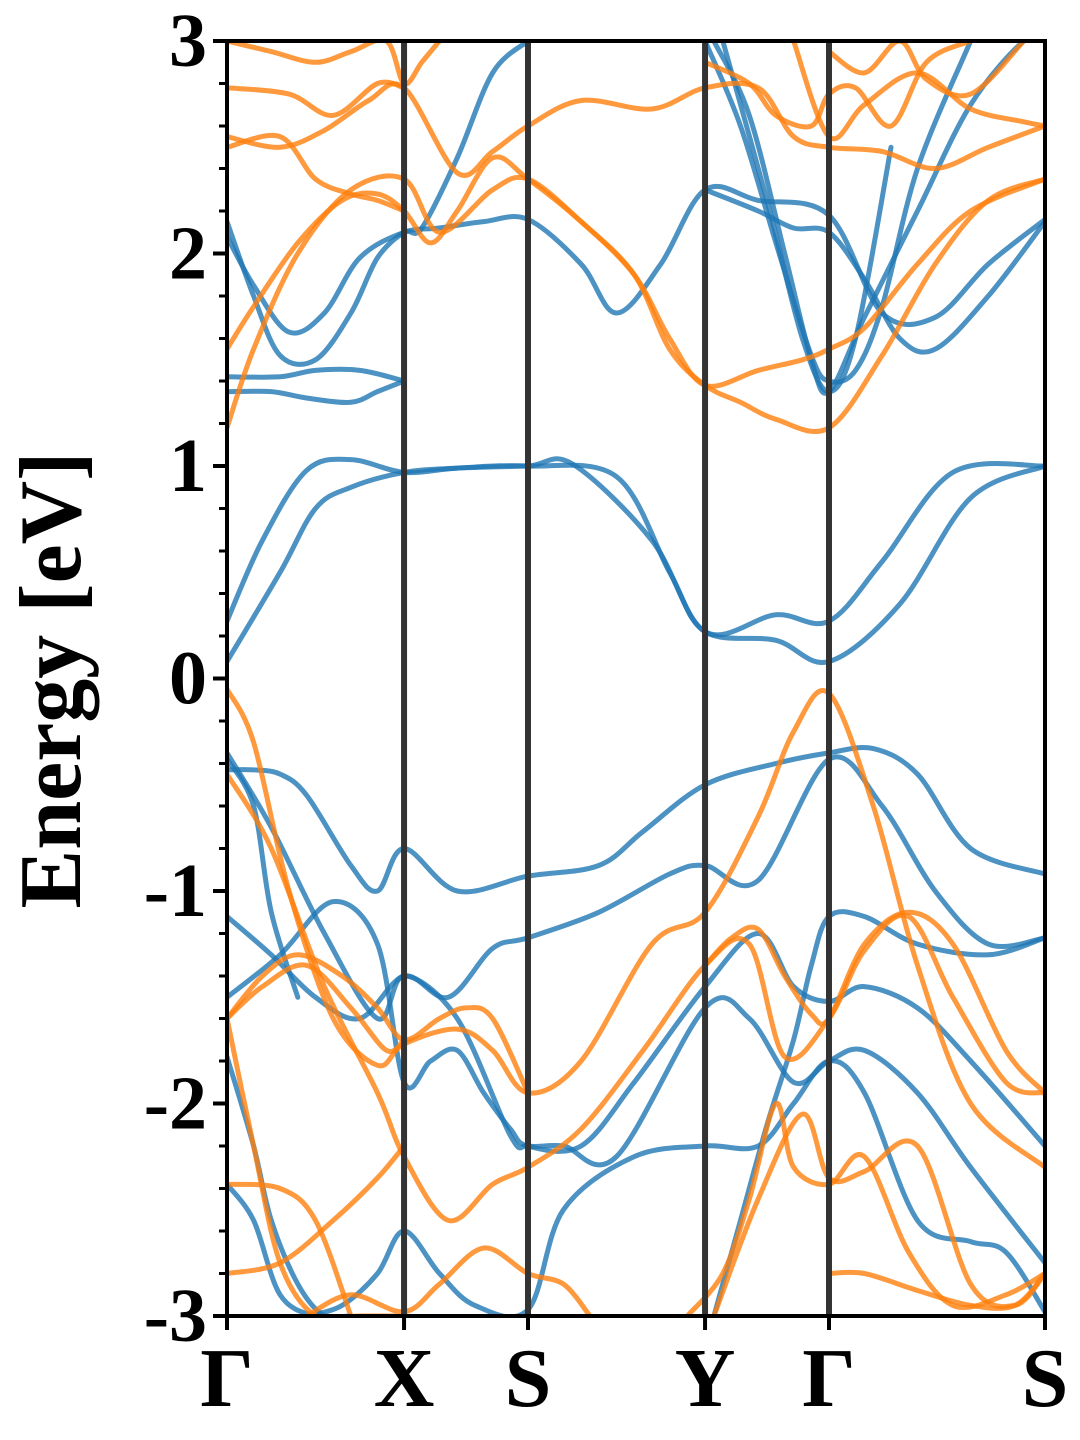  What do you see at coordinates (175, 891) in the screenshot?
I see `y-tick-label: -1` at bounding box center [175, 891].